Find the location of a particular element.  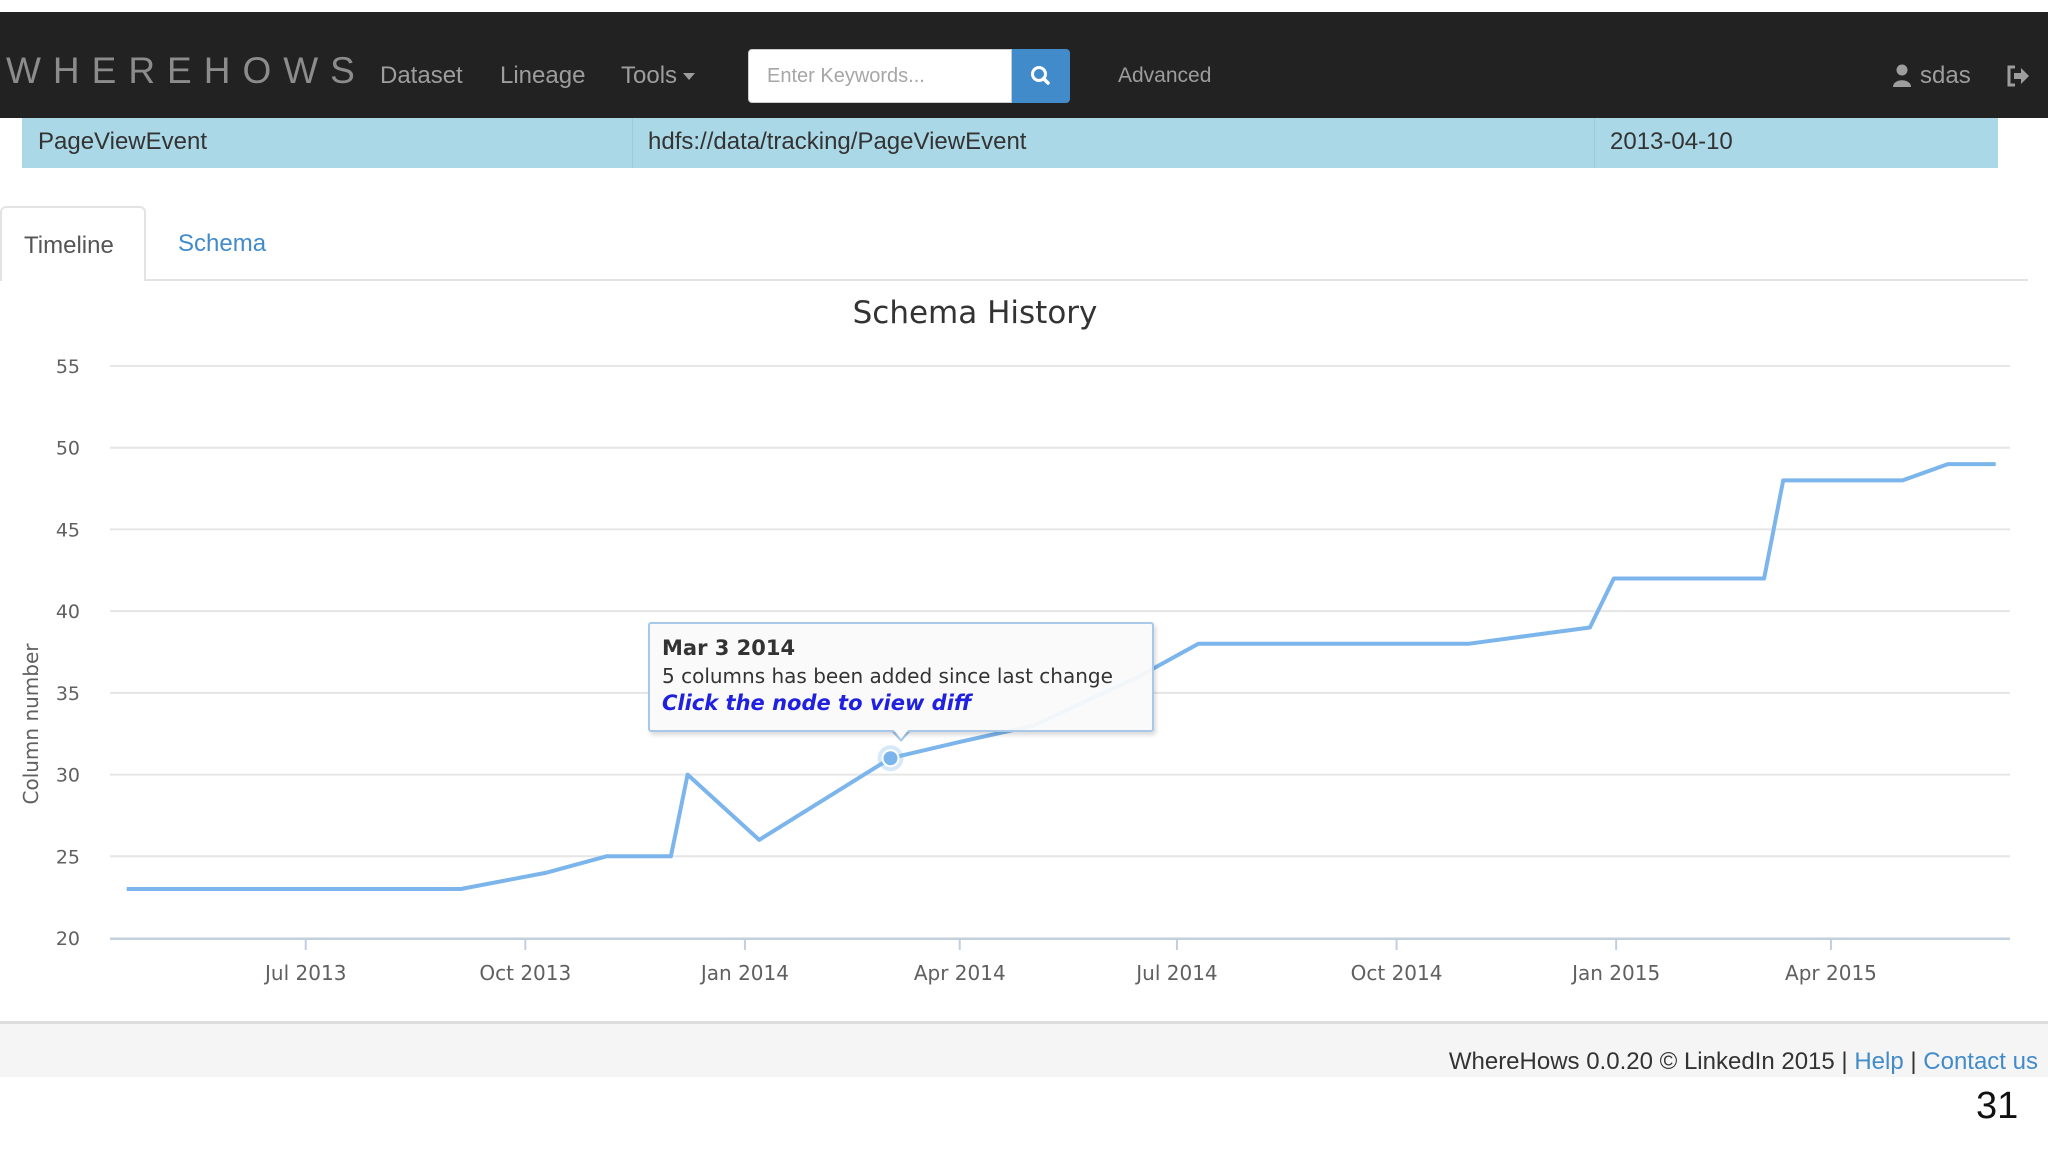

help-link: Help is located at coordinates (1879, 1061).